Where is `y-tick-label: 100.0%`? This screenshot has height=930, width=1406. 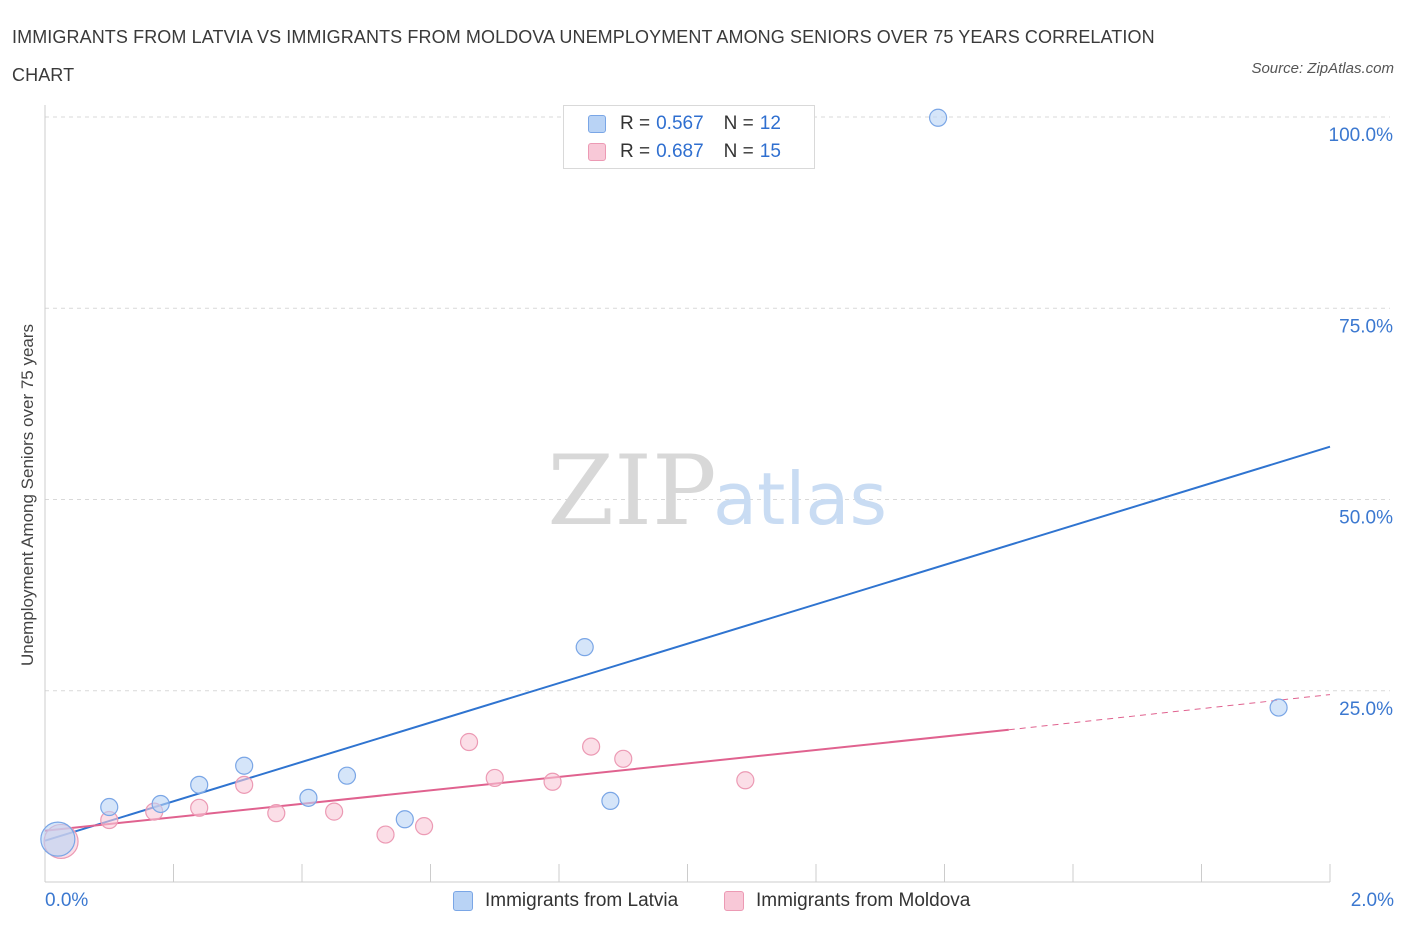
y-tick-label: 100.0% is located at coordinates (1361, 135).